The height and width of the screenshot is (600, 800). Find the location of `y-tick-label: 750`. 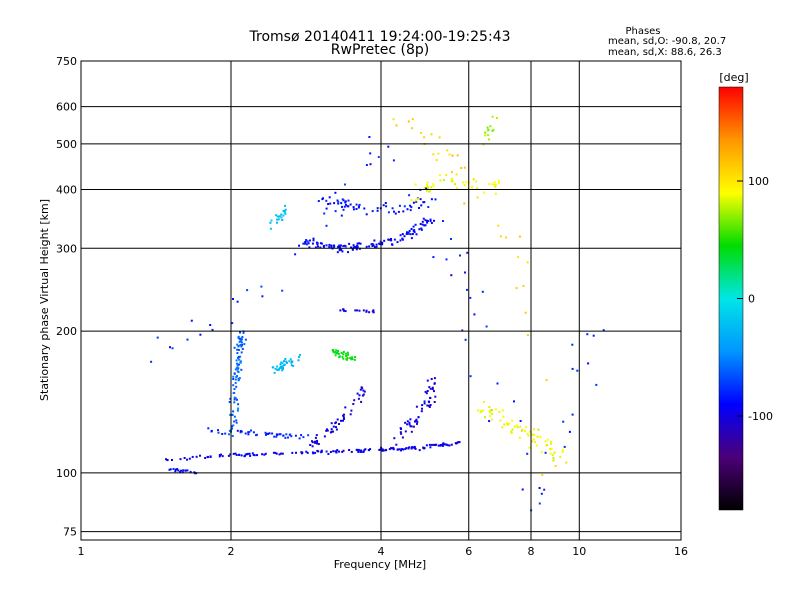

y-tick-label: 750 is located at coordinates (66, 61).